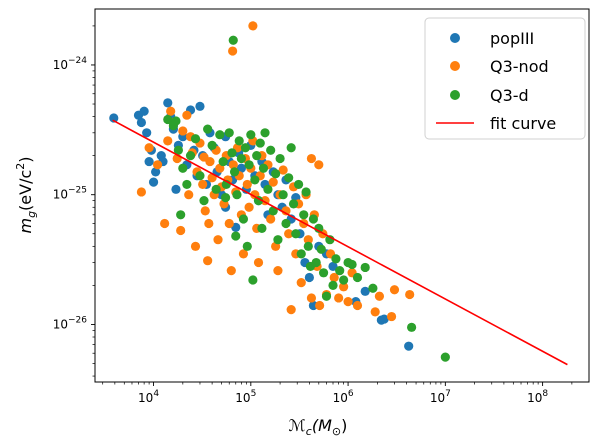  What do you see at coordinates (512, 38) in the screenshot?
I see `legend-label-popIII: popIII` at bounding box center [512, 38].